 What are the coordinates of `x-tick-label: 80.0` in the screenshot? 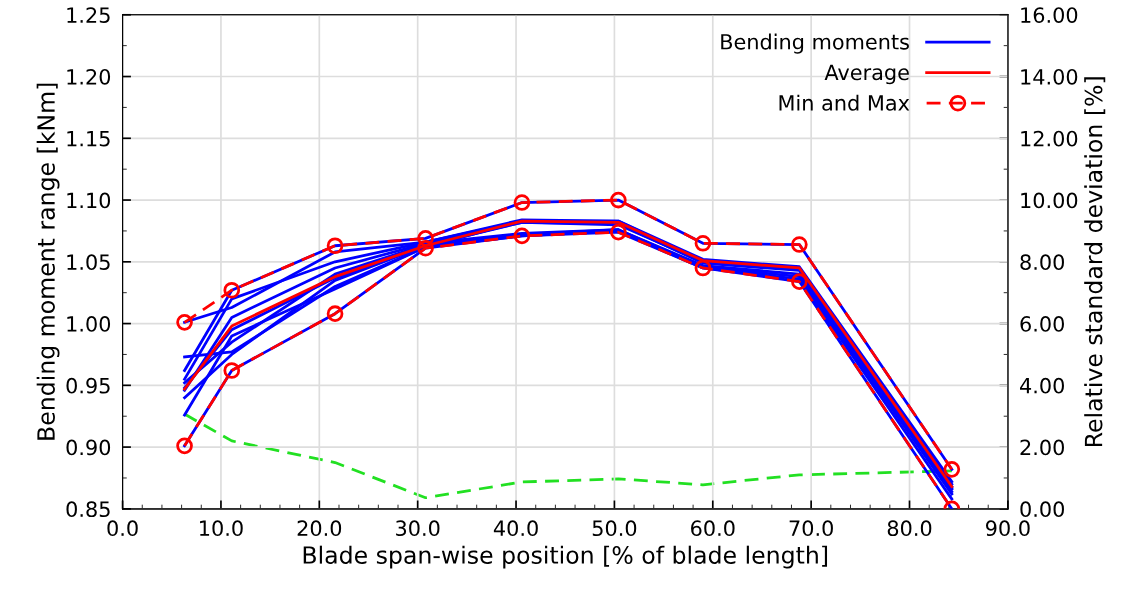 It's located at (909, 528).